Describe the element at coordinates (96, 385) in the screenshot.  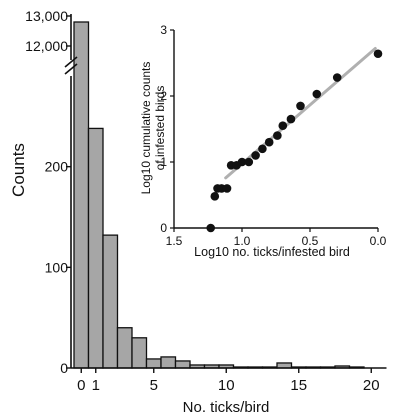
I see `histogram-x-tick-label: 1` at that location.